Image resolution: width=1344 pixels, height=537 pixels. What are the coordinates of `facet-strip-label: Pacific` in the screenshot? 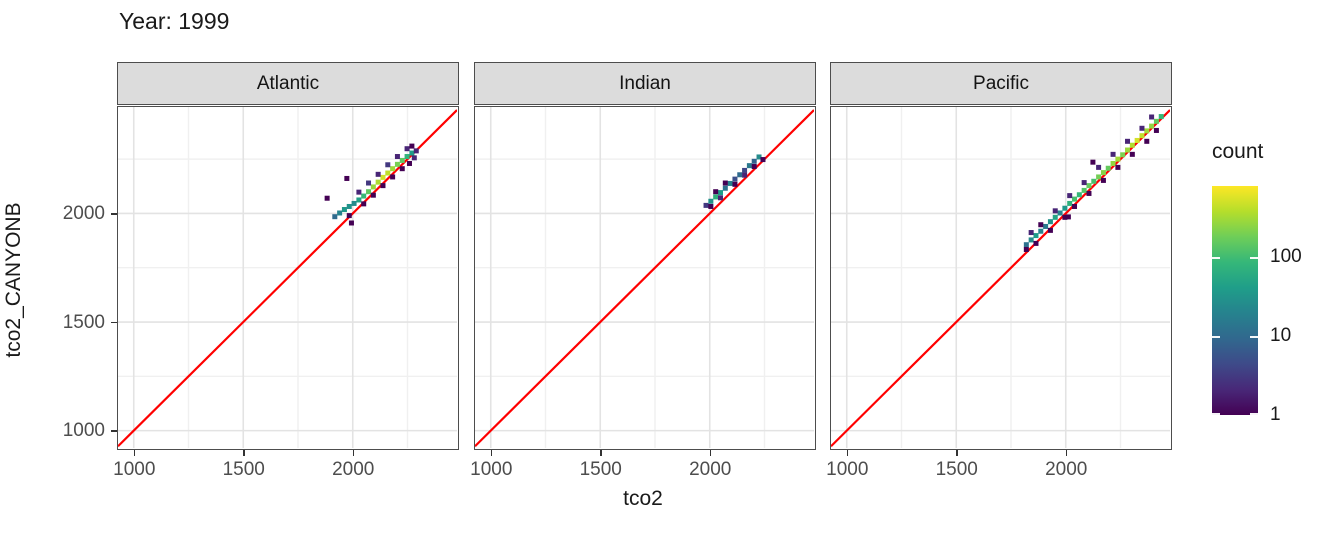 It's located at (1001, 83).